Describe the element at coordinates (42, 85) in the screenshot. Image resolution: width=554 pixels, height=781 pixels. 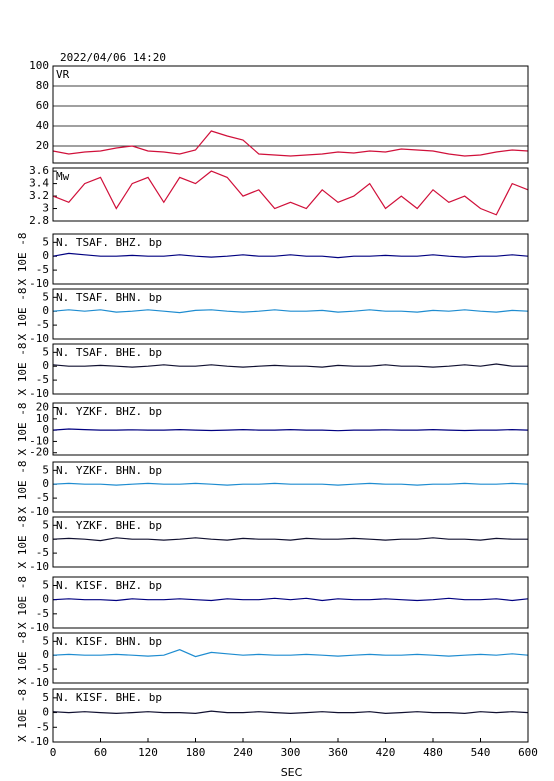
I see `y-tick-label: 80` at that location.